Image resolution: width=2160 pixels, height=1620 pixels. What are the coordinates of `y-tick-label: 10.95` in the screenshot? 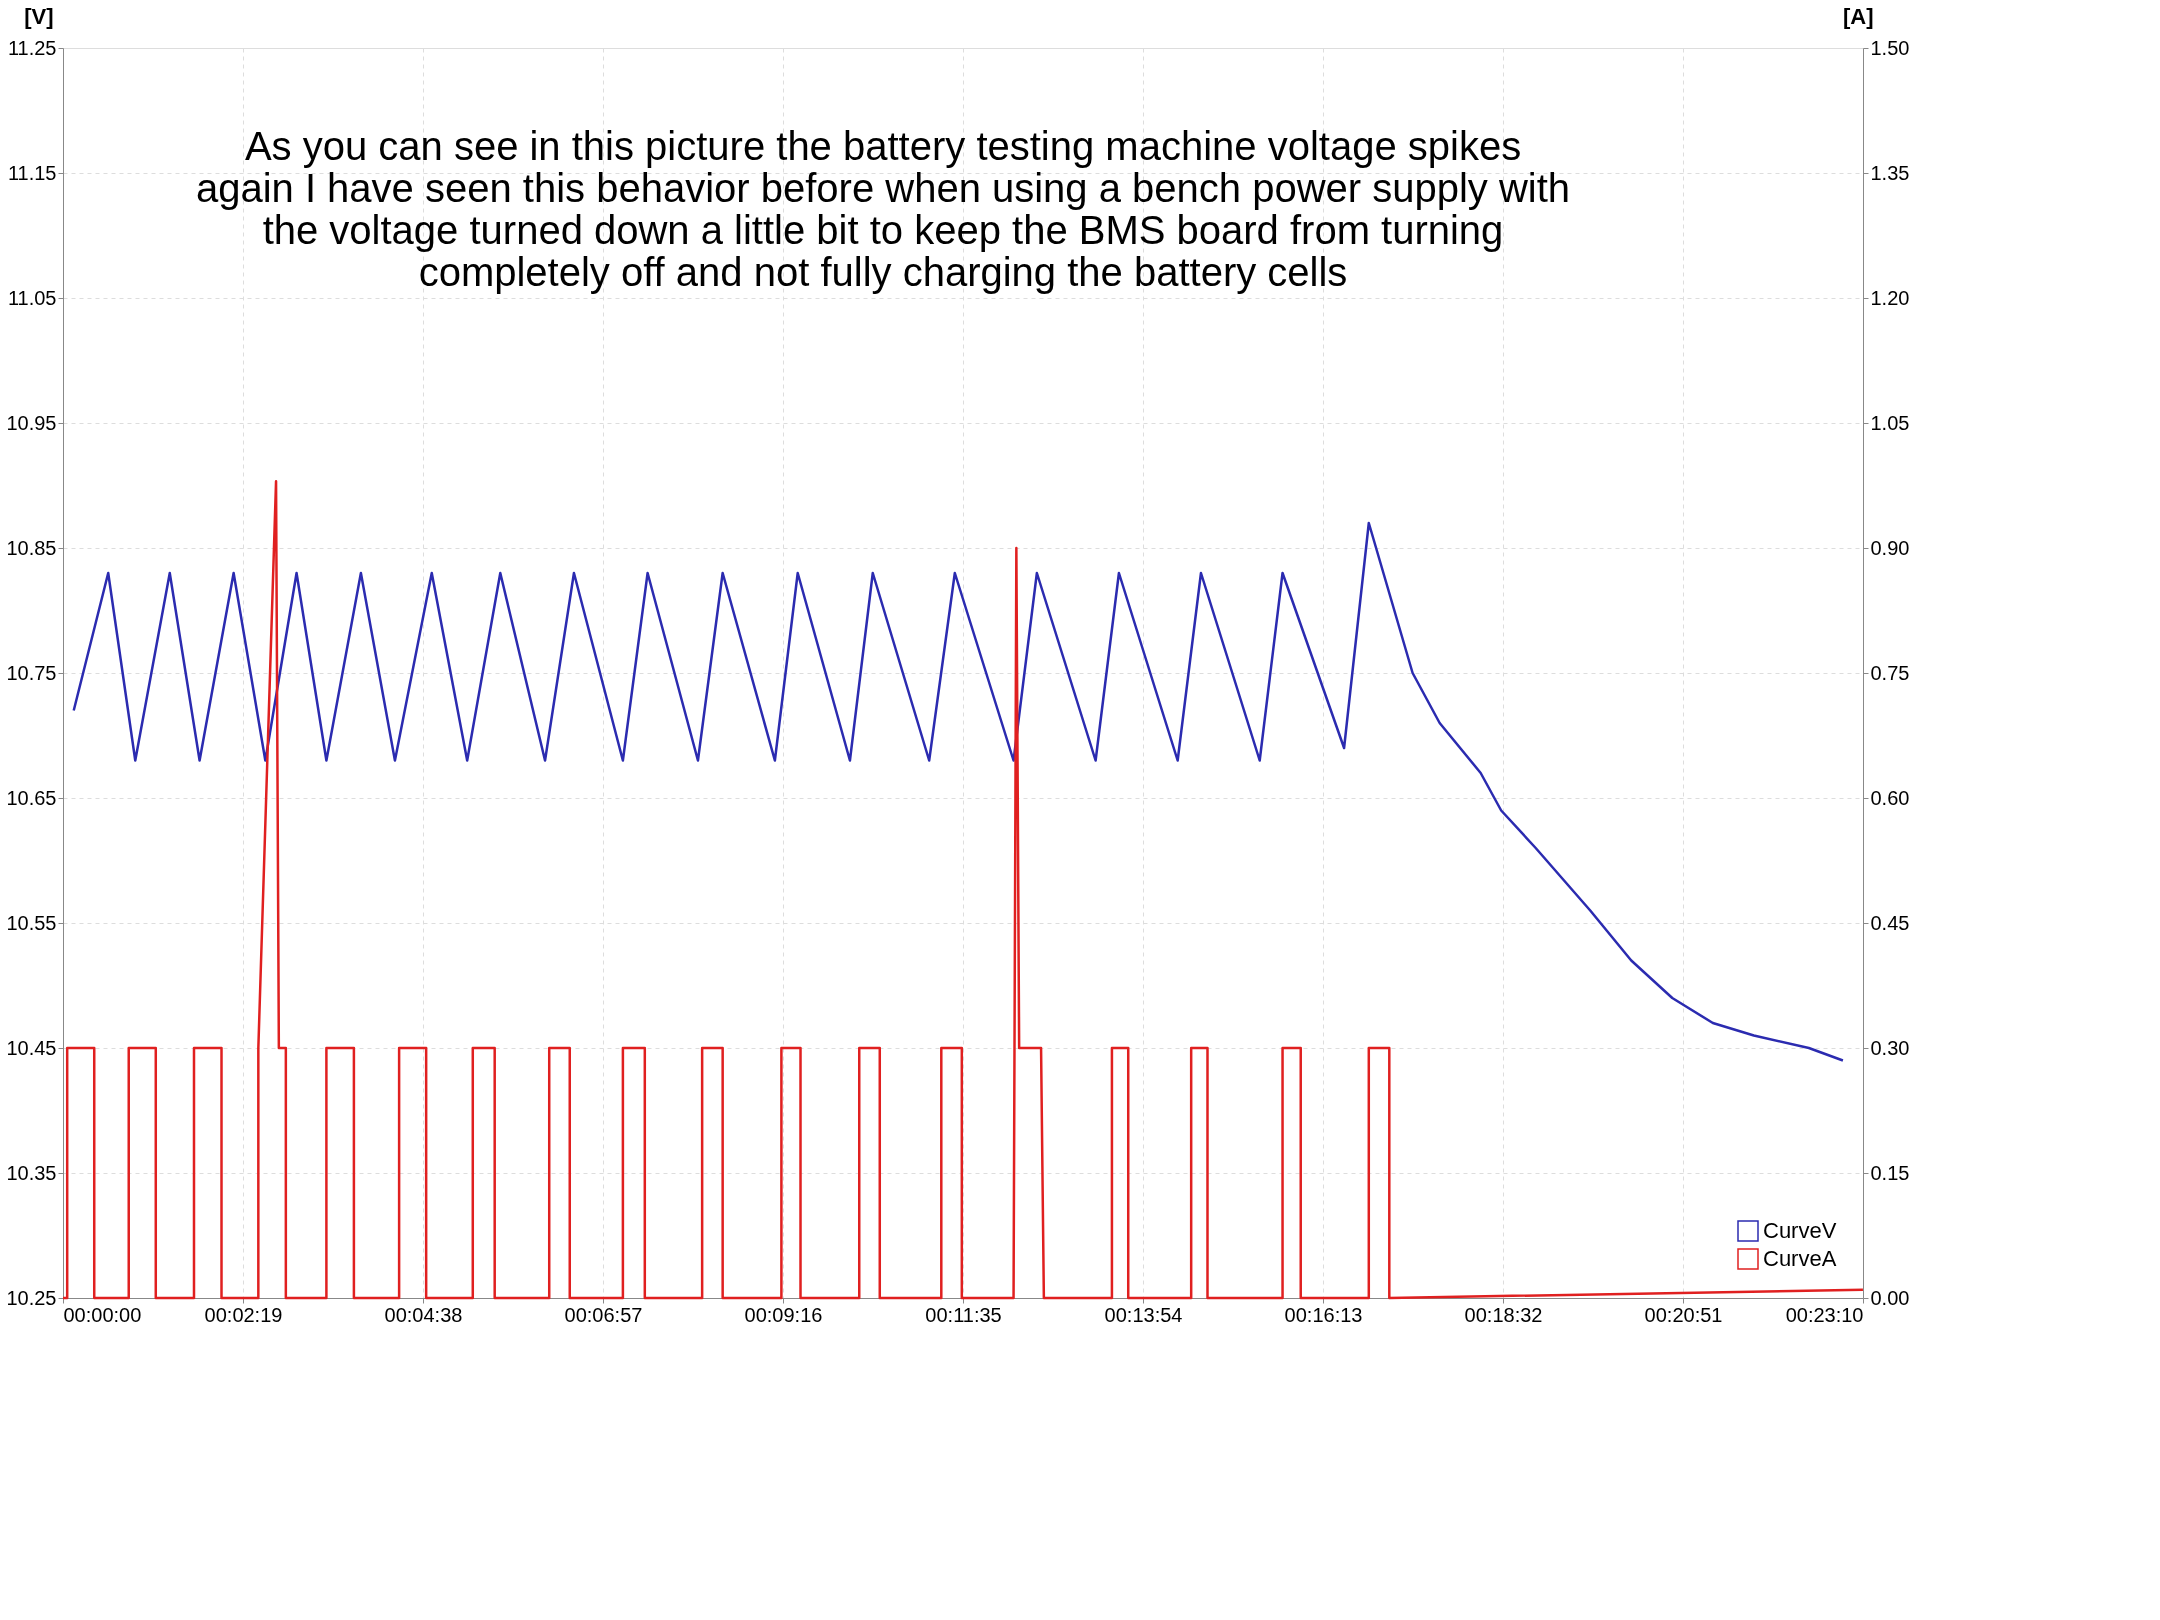 It's located at (31, 422).